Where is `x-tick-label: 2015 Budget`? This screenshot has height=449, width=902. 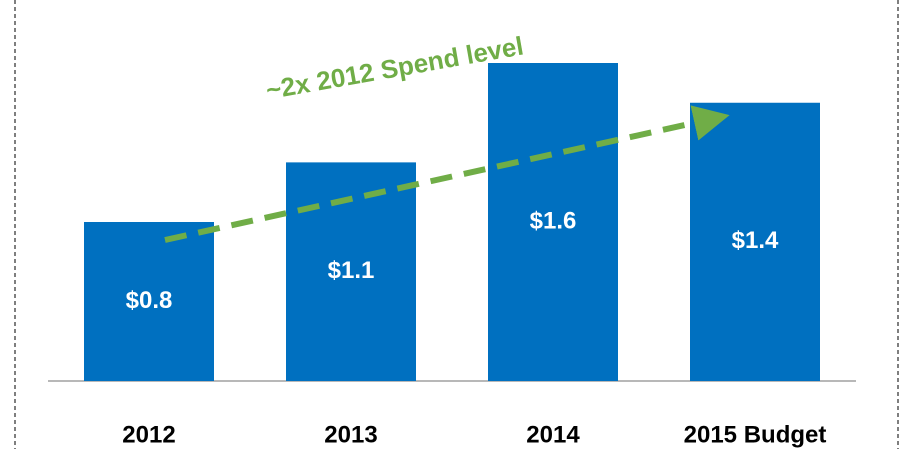
x-tick-label: 2015 Budget is located at coordinates (755, 434).